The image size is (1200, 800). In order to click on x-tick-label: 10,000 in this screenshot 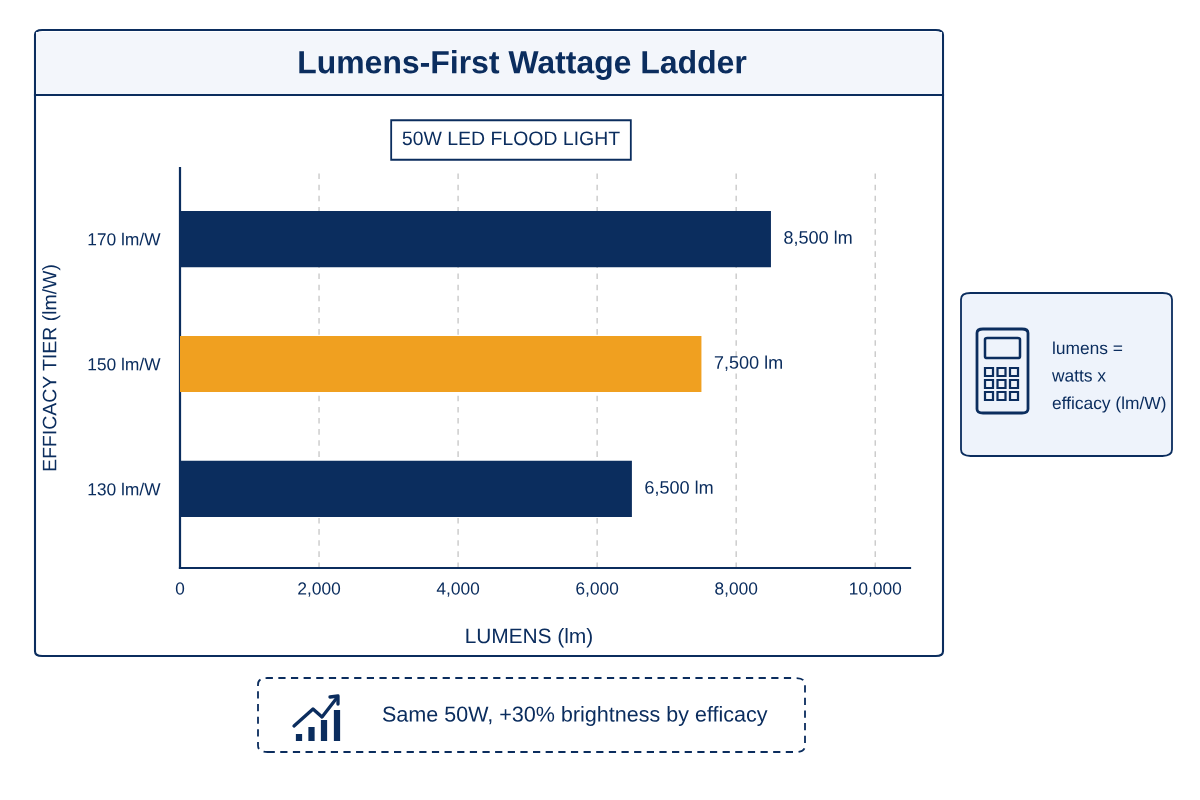, I will do `click(876, 589)`.